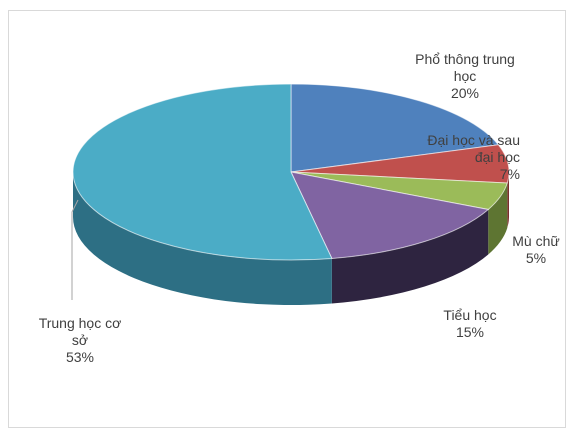  What do you see at coordinates (465, 76) in the screenshot?
I see `data-label-pho-thong-trung-hoc: Phổ thông trung học 20%` at bounding box center [465, 76].